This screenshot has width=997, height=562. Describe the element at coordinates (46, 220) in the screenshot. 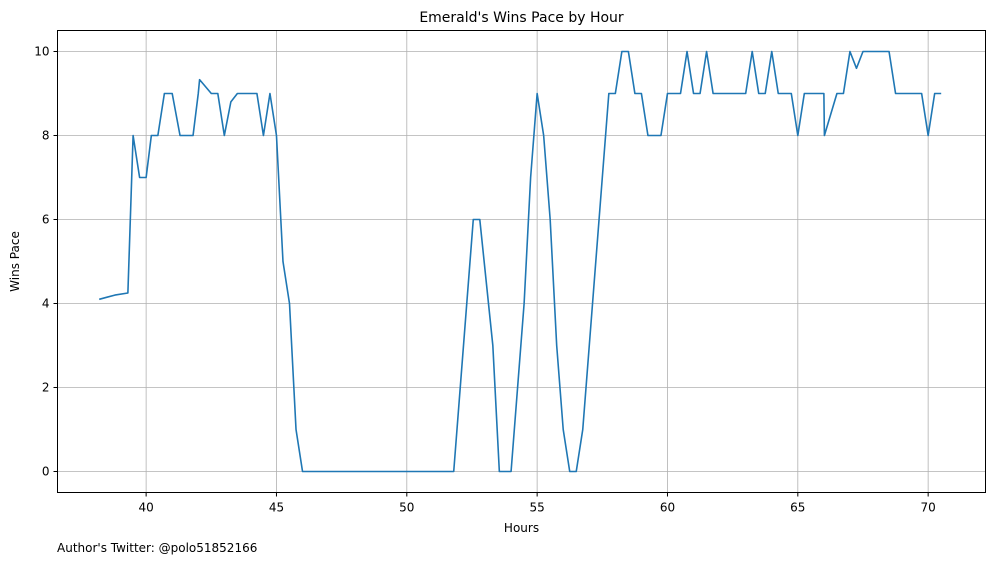

I see `y-tick-label: 6` at that location.